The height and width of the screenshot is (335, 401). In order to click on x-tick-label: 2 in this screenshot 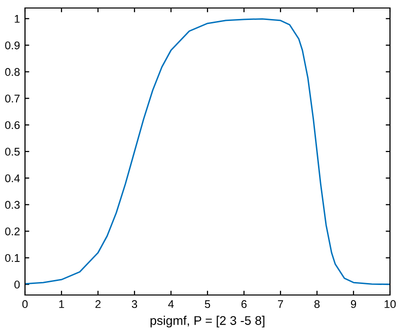, I will do `click(98, 304)`.